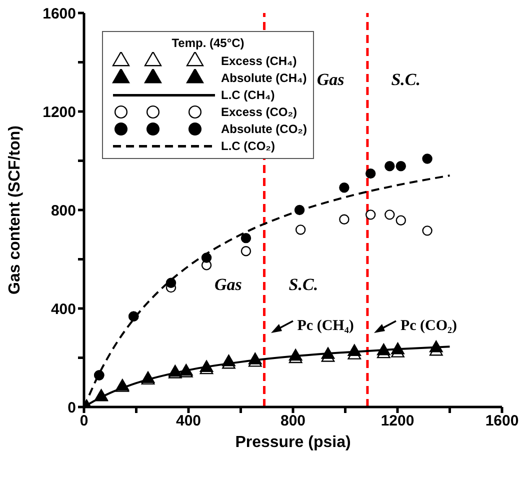  Describe the element at coordinates (248, 95) in the screenshot. I see `legend-label: L.C (CH₄)` at that location.